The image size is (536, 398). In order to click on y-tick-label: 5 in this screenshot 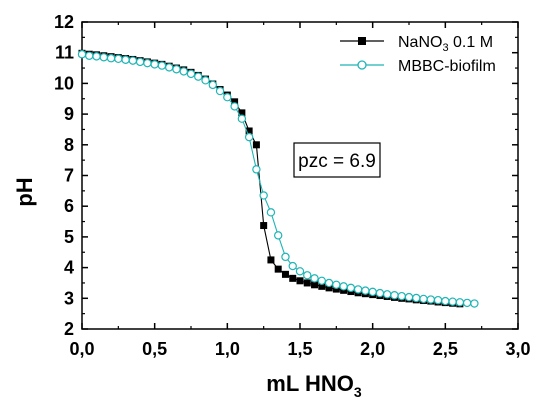, I will do `click(69, 237)`.